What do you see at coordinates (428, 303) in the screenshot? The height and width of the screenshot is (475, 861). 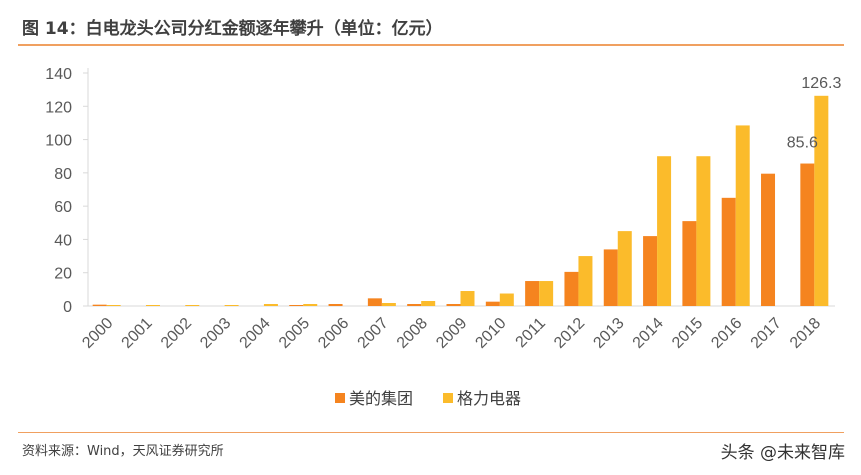 I see `bar-gree-2008` at bounding box center [428, 303].